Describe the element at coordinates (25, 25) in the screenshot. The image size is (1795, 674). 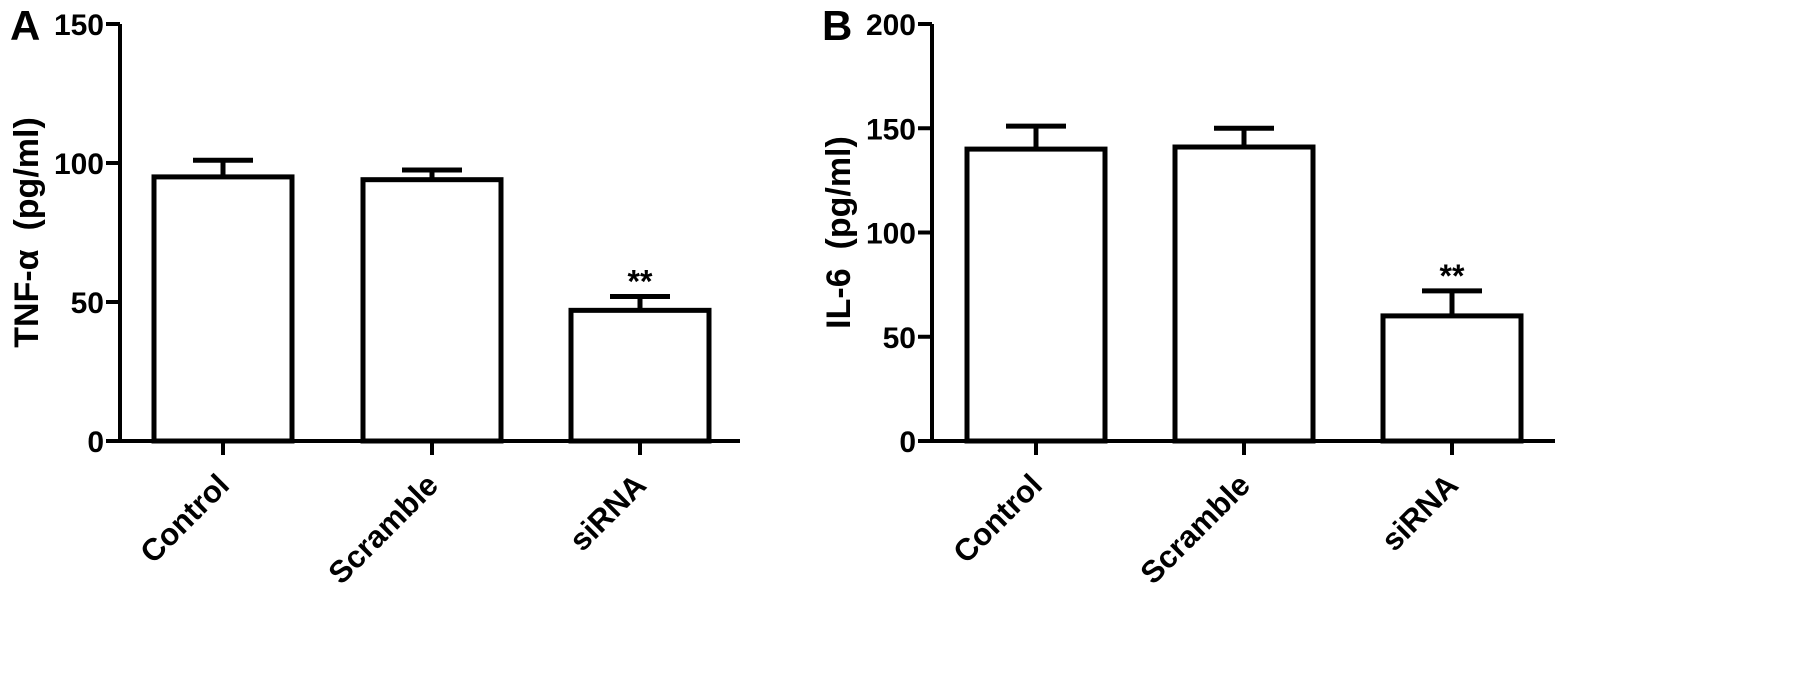
I see `panel-letter: A` at that location.